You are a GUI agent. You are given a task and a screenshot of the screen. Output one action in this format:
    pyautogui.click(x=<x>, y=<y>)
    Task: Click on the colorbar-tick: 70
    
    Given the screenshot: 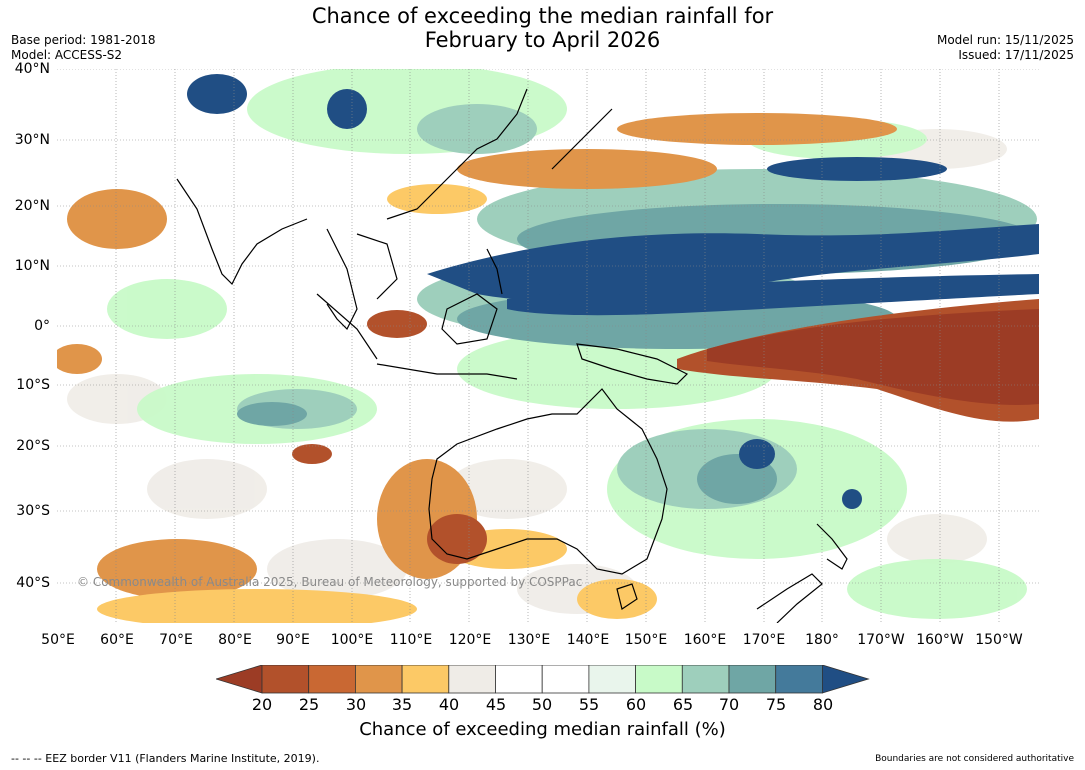 What is the action you would take?
    pyautogui.click(x=729, y=704)
    